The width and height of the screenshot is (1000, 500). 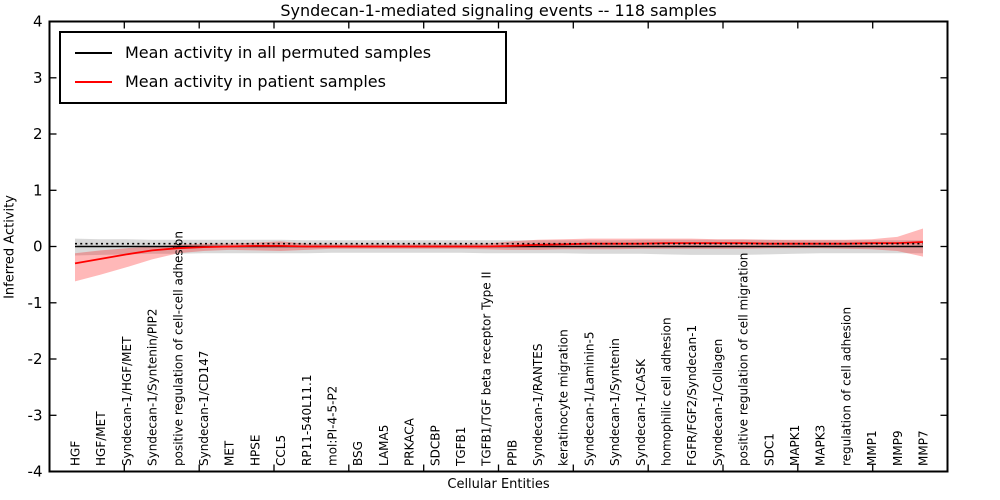 What do you see at coordinates (384, 445) in the screenshot?
I see `x-category-label: LAMA5` at bounding box center [384, 445].